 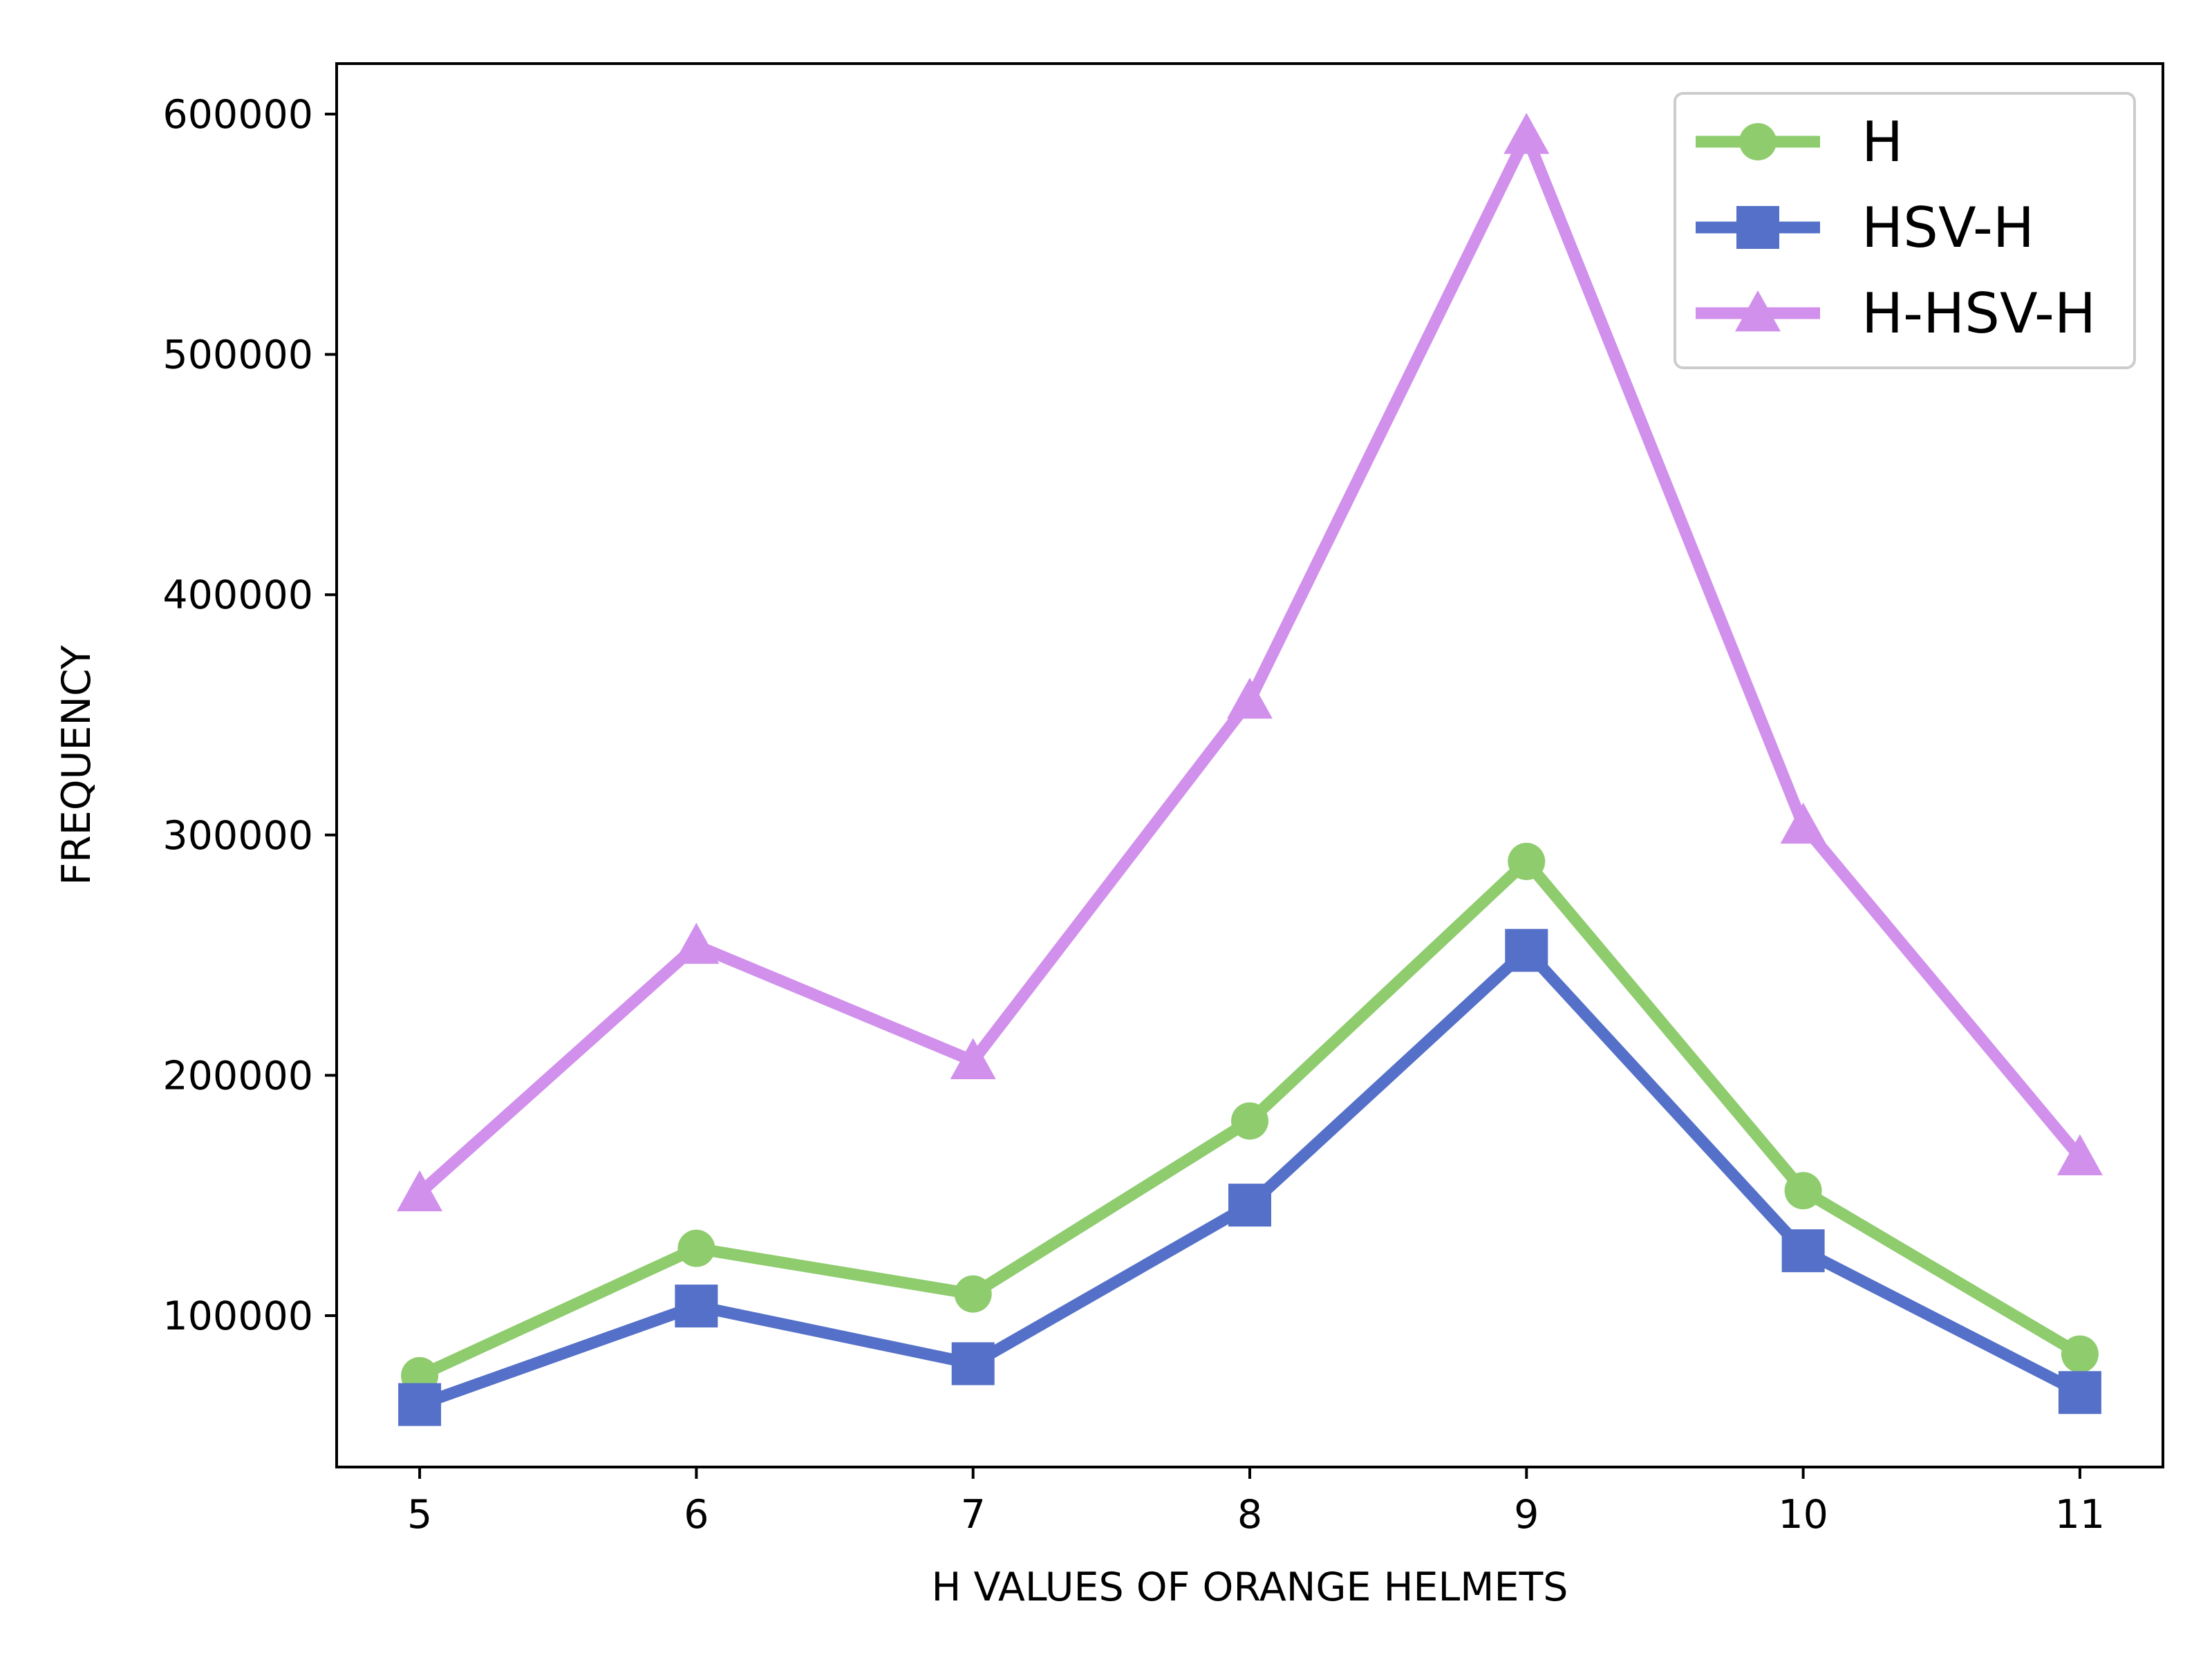 What do you see at coordinates (238, 1076) in the screenshot?
I see `y-tick-label: 200000` at bounding box center [238, 1076].